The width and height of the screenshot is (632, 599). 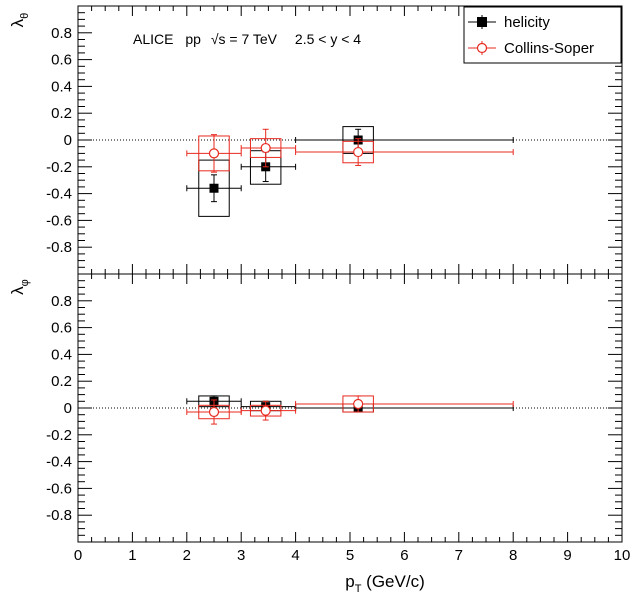 What do you see at coordinates (19, 20) in the screenshot?
I see `y-axis-title-top: λθ` at bounding box center [19, 20].